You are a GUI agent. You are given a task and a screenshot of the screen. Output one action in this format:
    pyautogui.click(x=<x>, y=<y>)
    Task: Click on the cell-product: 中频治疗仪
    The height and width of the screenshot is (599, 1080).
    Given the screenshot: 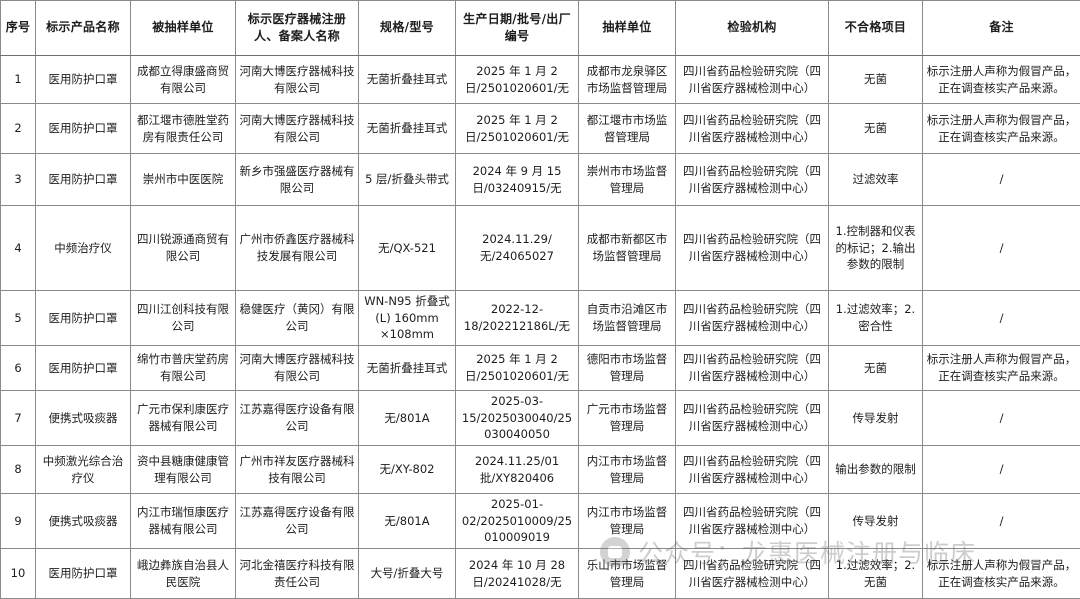 What is the action you would take?
    pyautogui.click(x=83, y=248)
    